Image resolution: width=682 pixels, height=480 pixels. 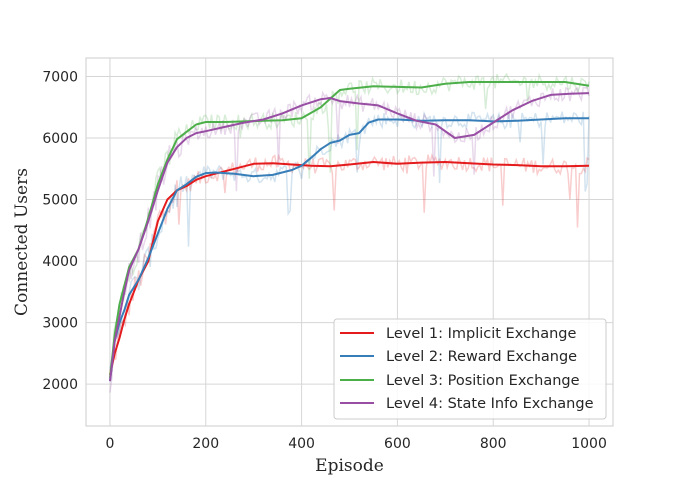 What do you see at coordinates (60, 201) in the screenshot?
I see `y-tick-label: 5000` at bounding box center [60, 201].